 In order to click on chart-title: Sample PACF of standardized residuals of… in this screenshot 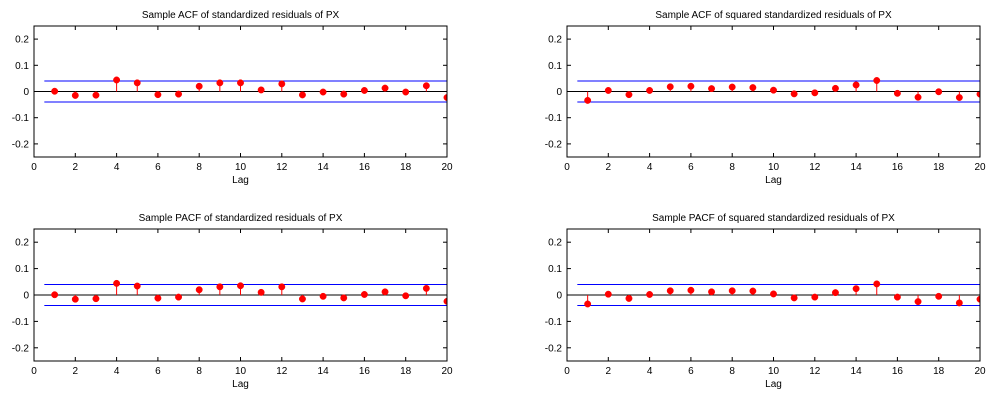, I will do `click(241, 218)`.